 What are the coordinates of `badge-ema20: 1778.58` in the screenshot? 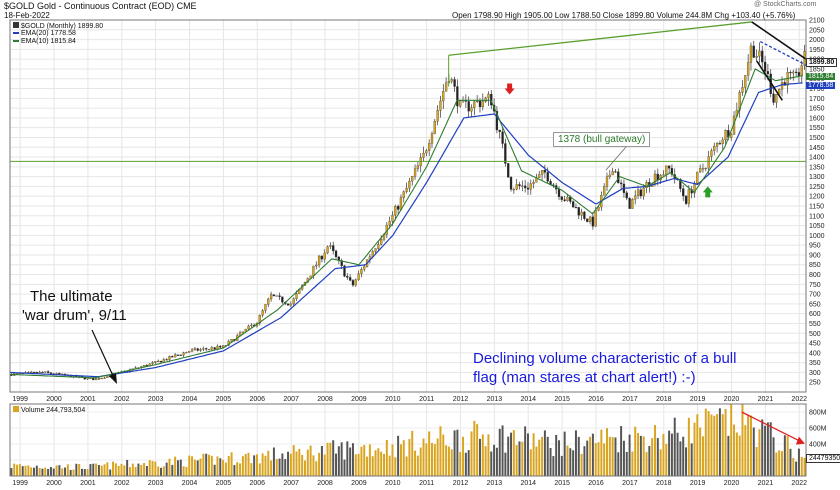 It's located at (821, 85).